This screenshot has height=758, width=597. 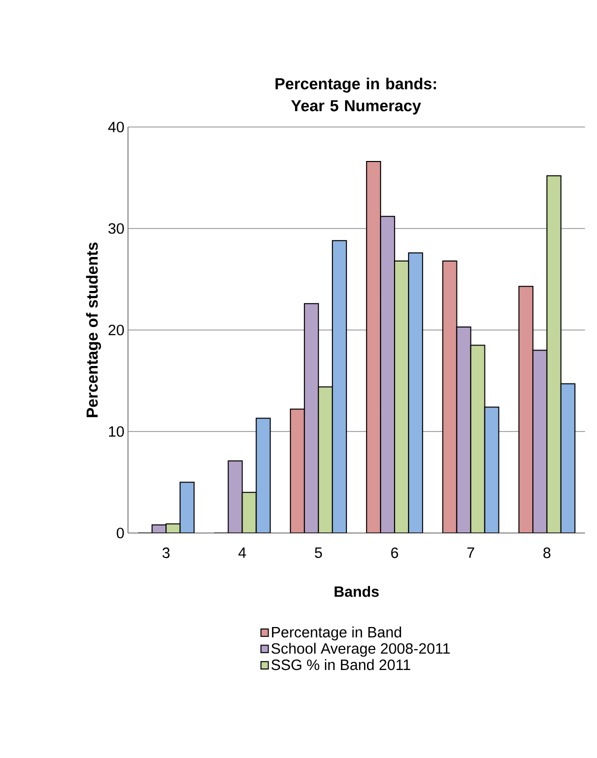 I want to click on y-tick-label: 20, so click(x=116, y=330).